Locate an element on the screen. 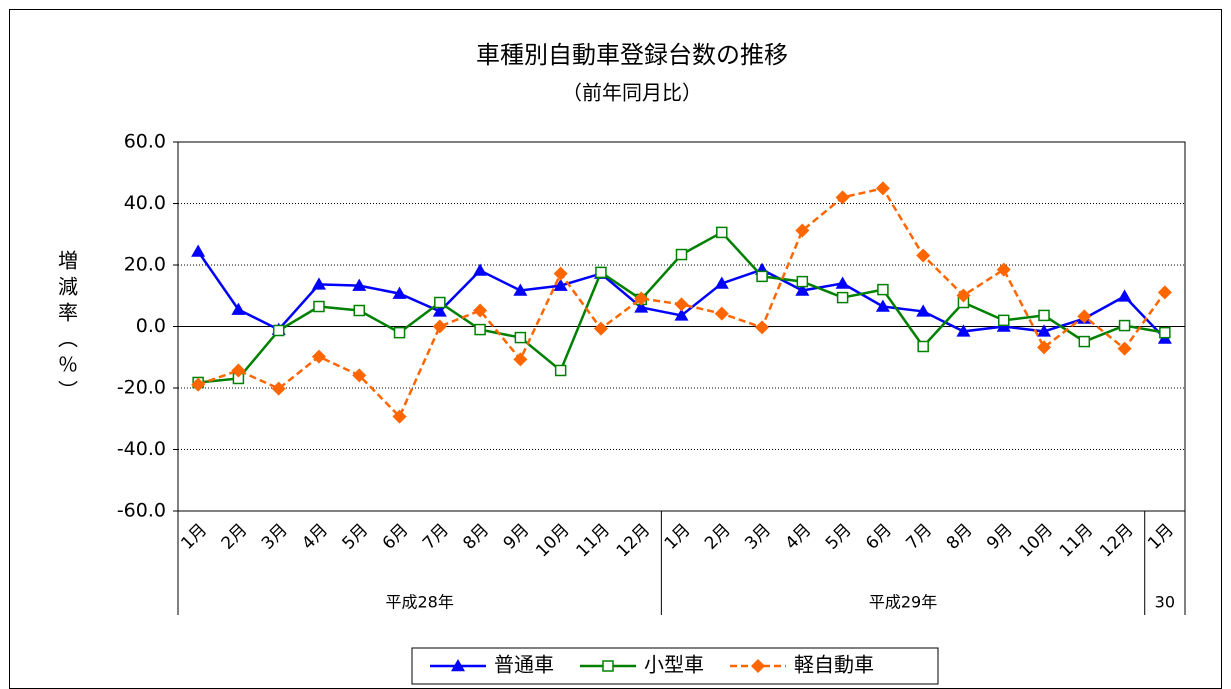  y-tick-label: 0.0 is located at coordinates (151, 326).